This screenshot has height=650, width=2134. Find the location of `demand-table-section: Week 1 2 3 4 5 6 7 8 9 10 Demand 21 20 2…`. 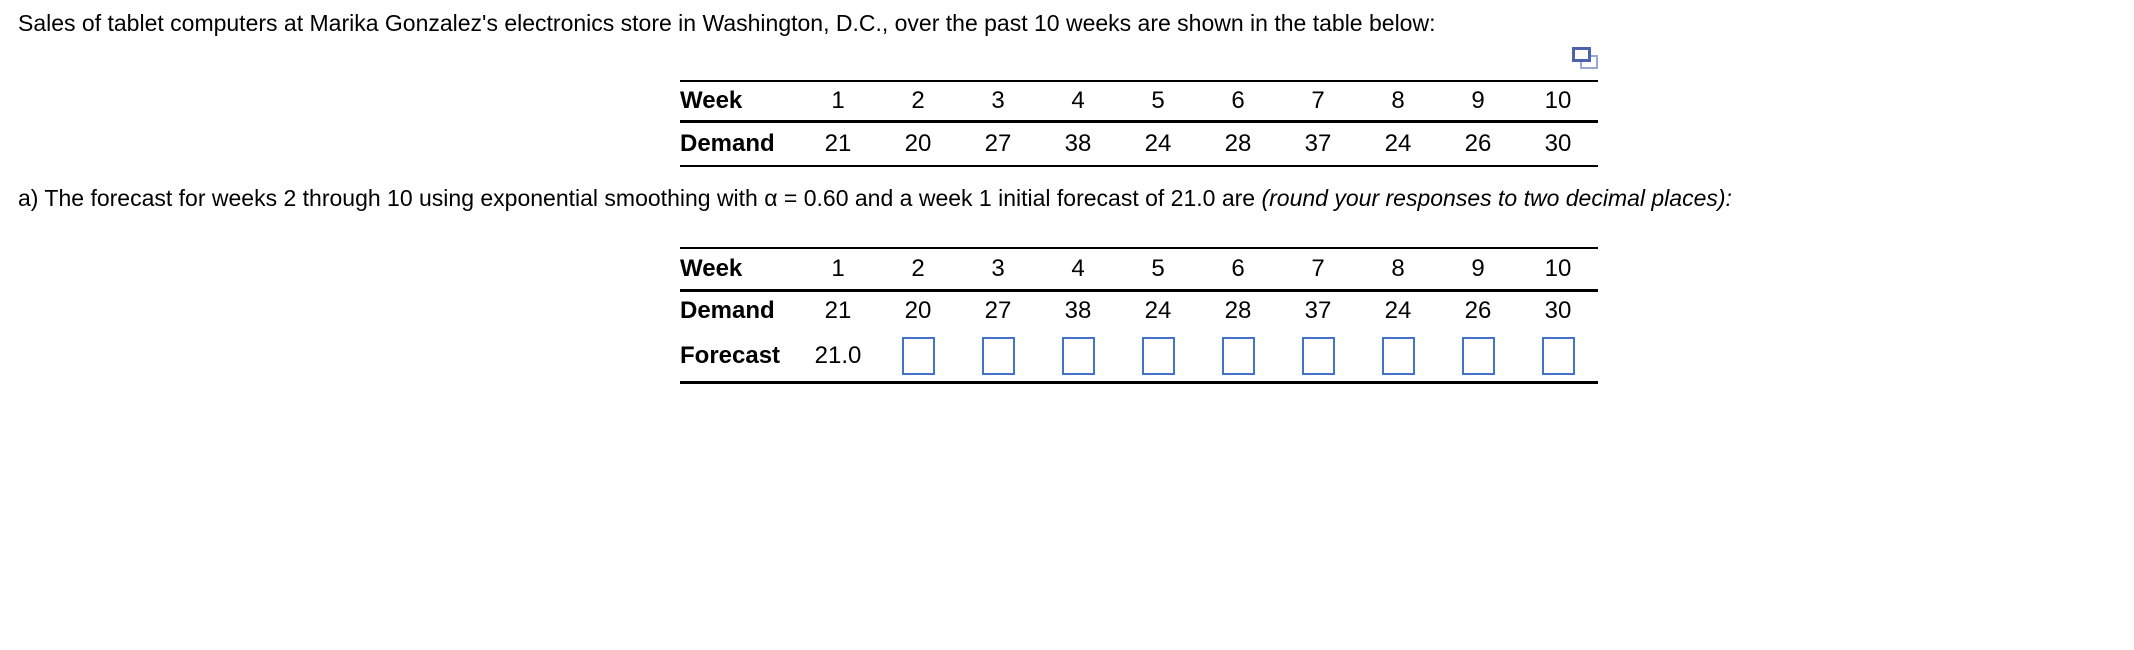

demand-table-section: Week 1 2 3 4 5 6 7 8 9 10 Demand 21 20 2… is located at coordinates (1139, 123).